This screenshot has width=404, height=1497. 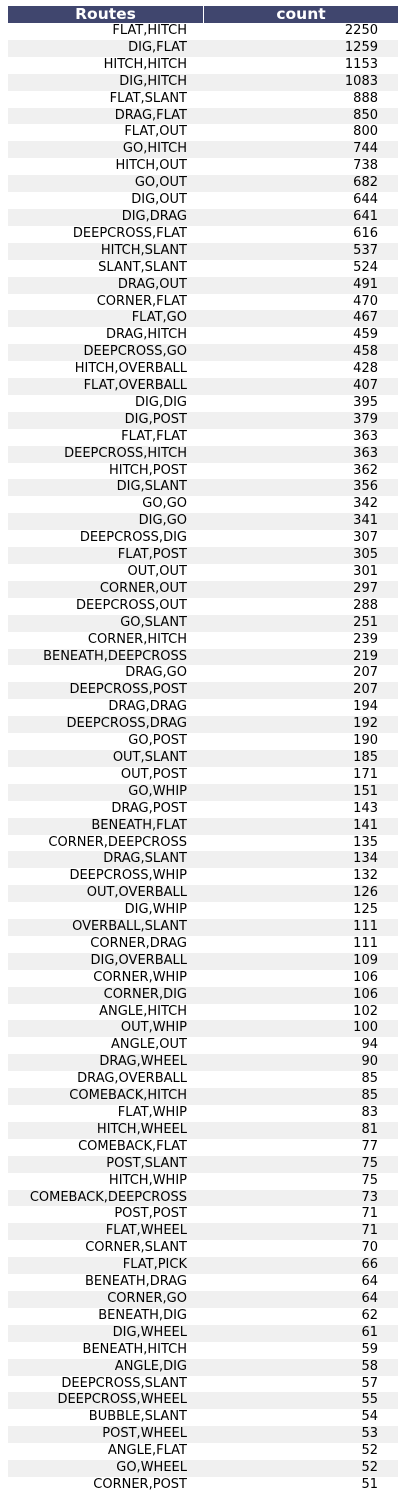 What do you see at coordinates (369, 1349) in the screenshot?
I see `count-cell: 59` at bounding box center [369, 1349].